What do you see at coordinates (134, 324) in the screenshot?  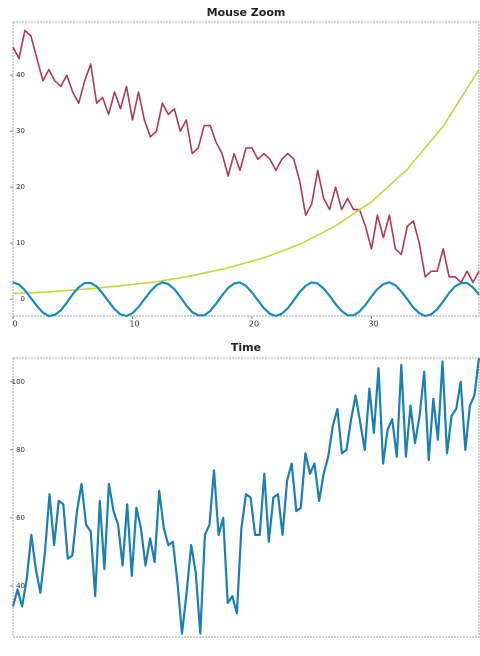 I see `x-tick-label: 10` at bounding box center [134, 324].